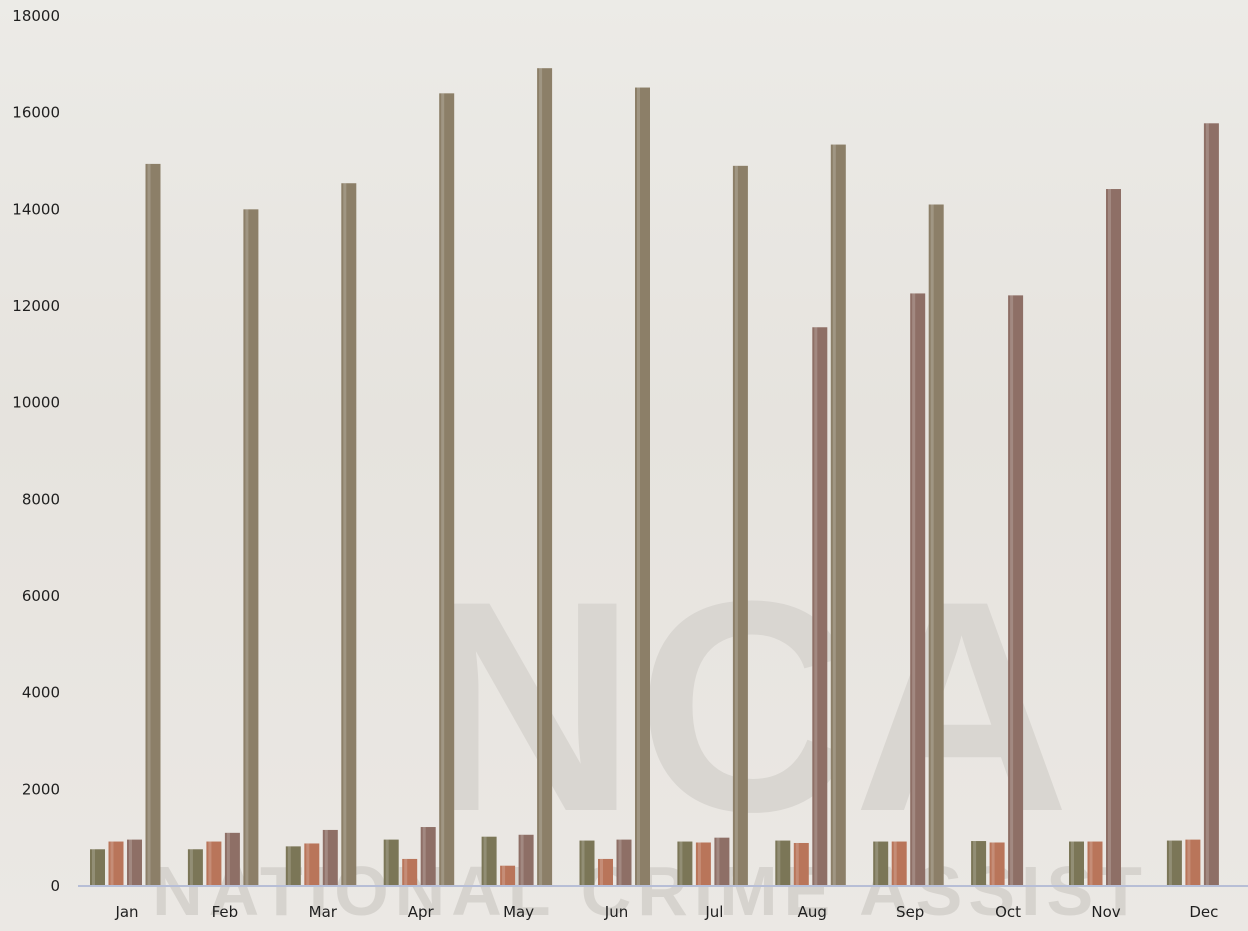  What do you see at coordinates (421, 912) in the screenshot?
I see `x-tick-label: Apr` at bounding box center [421, 912].